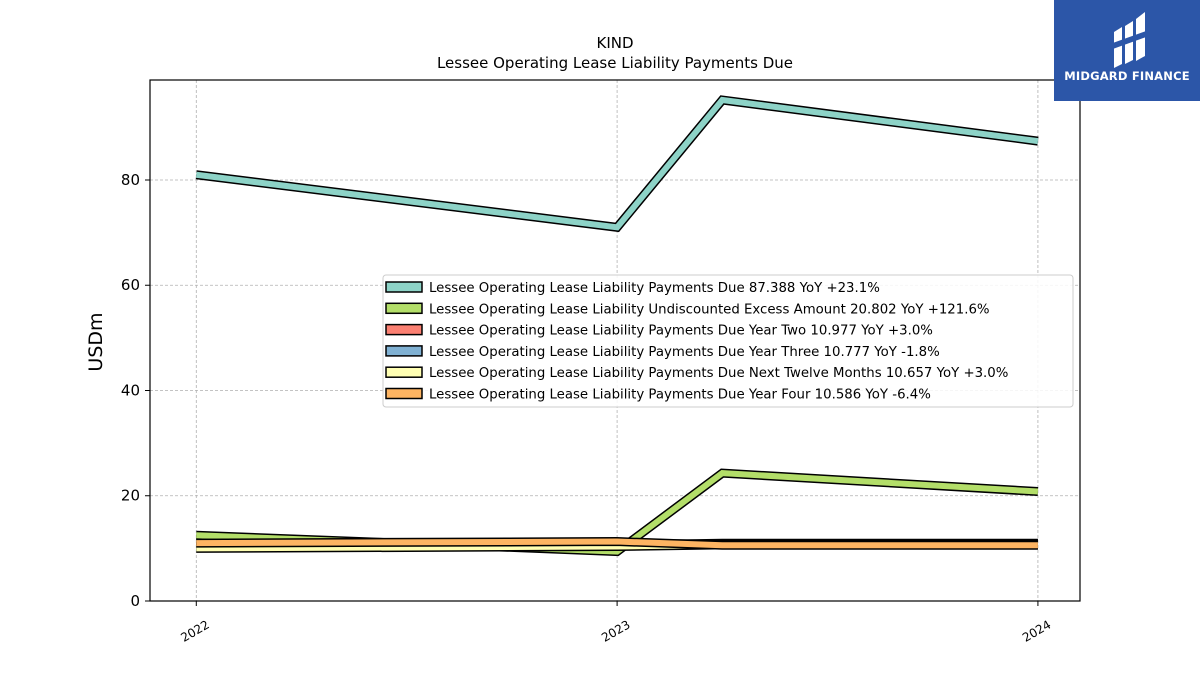  Describe the element at coordinates (615, 630) in the screenshot. I see `x-tick-label: 2023` at that location.